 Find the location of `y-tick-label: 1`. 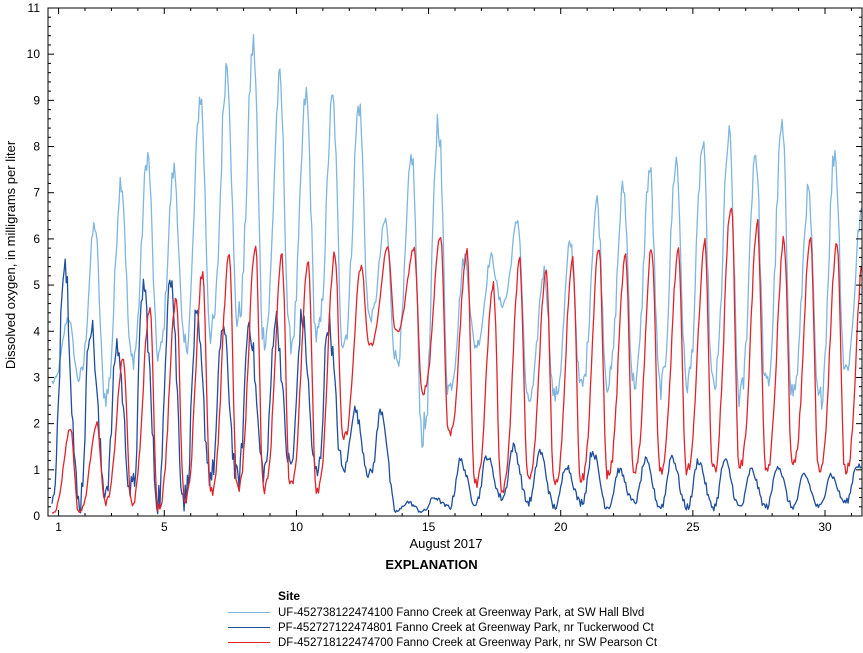

y-tick-label: 1 is located at coordinates (36, 470).